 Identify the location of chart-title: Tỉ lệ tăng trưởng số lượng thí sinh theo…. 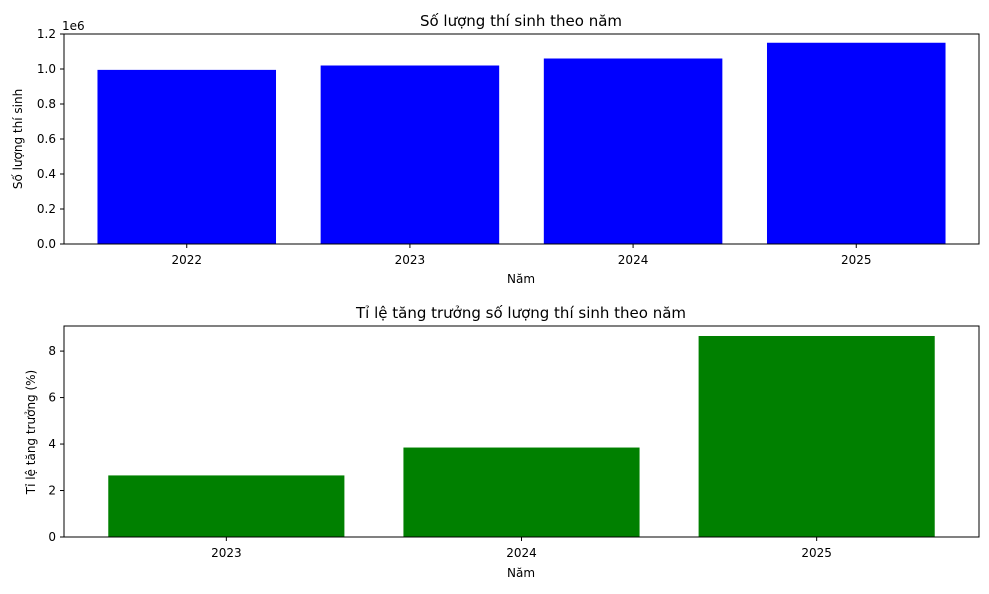
(520, 313).